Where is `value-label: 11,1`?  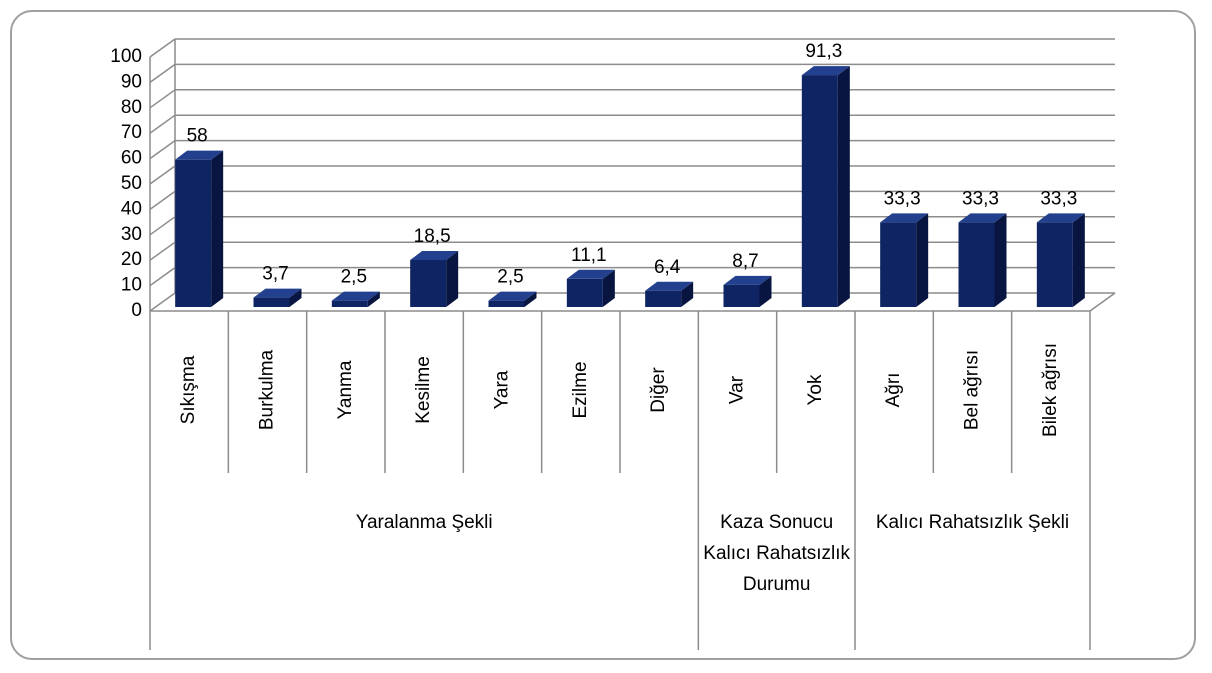
value-label: 11,1 is located at coordinates (589, 255).